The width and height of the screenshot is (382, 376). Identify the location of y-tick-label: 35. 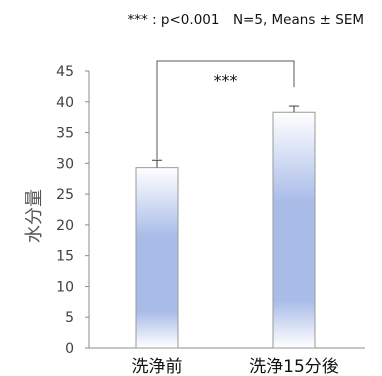
(65, 134).